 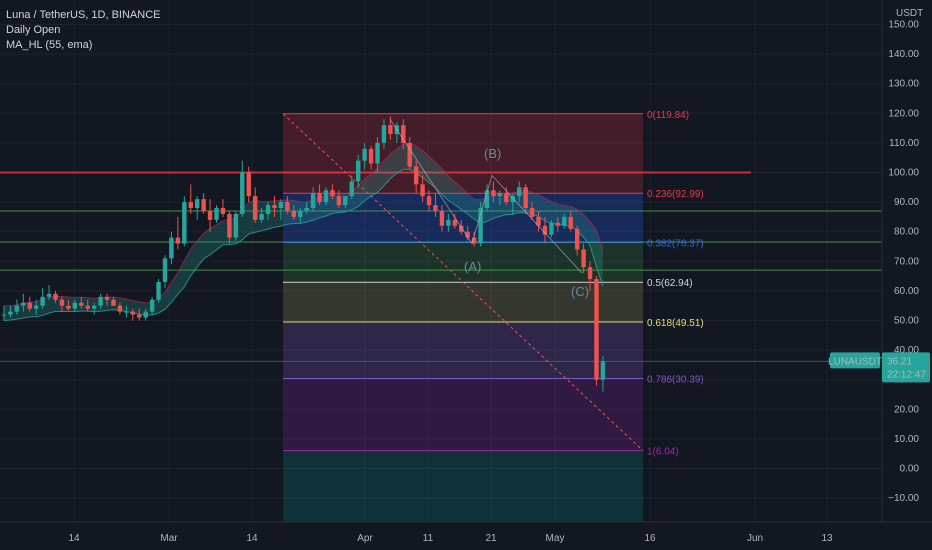 I want to click on price-tick-label: 60.00, so click(x=906, y=291).